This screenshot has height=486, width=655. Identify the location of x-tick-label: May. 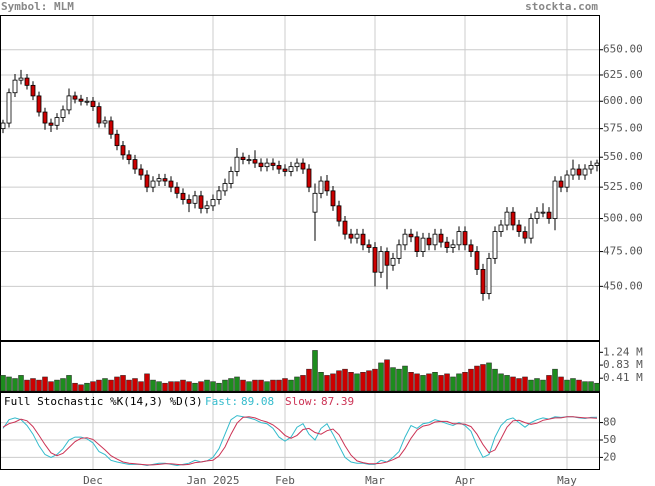
(567, 480).